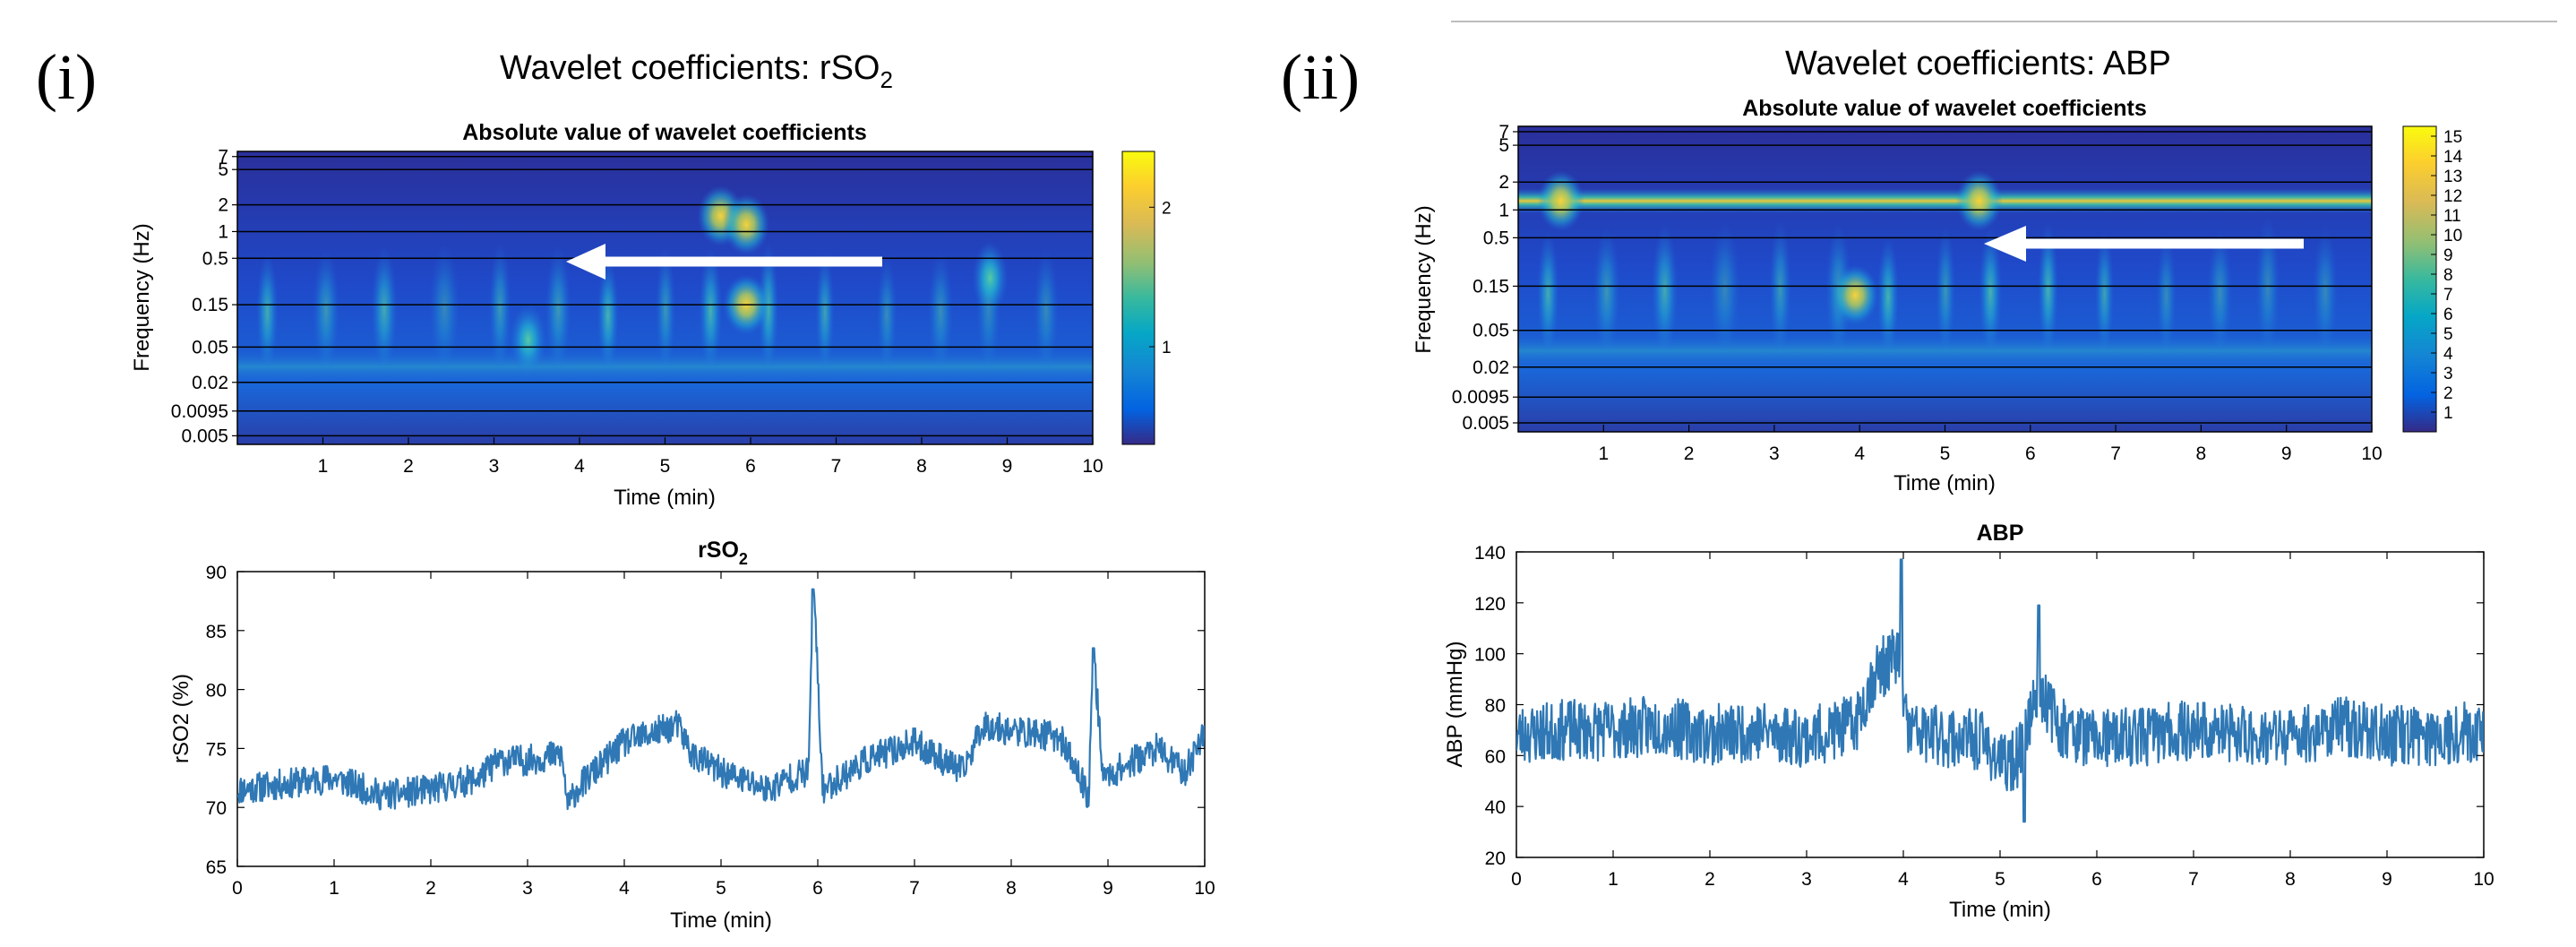 The image size is (2576, 947). What do you see at coordinates (2144, 244) in the screenshot?
I see `arrow-ii` at bounding box center [2144, 244].